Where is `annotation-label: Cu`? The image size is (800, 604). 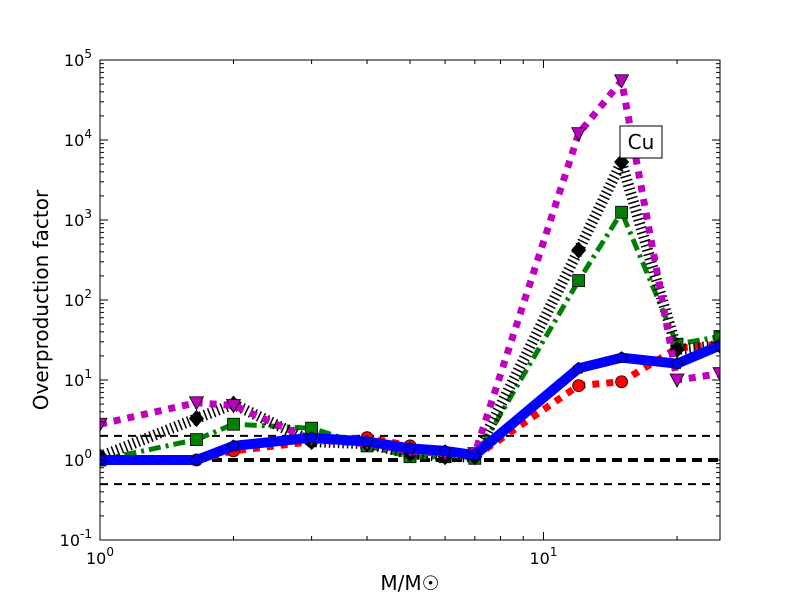
annotation-label: Cu is located at coordinates (641, 142).